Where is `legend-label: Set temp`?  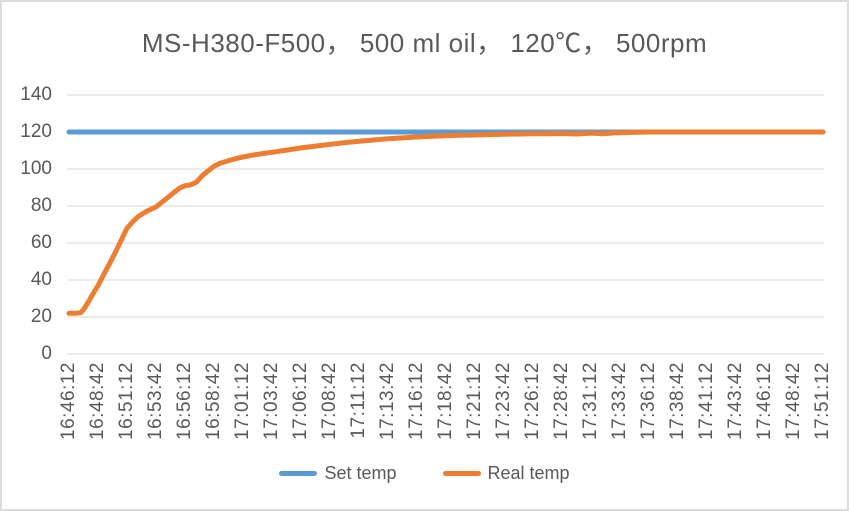
legend-label: Set temp is located at coordinates (360, 473).